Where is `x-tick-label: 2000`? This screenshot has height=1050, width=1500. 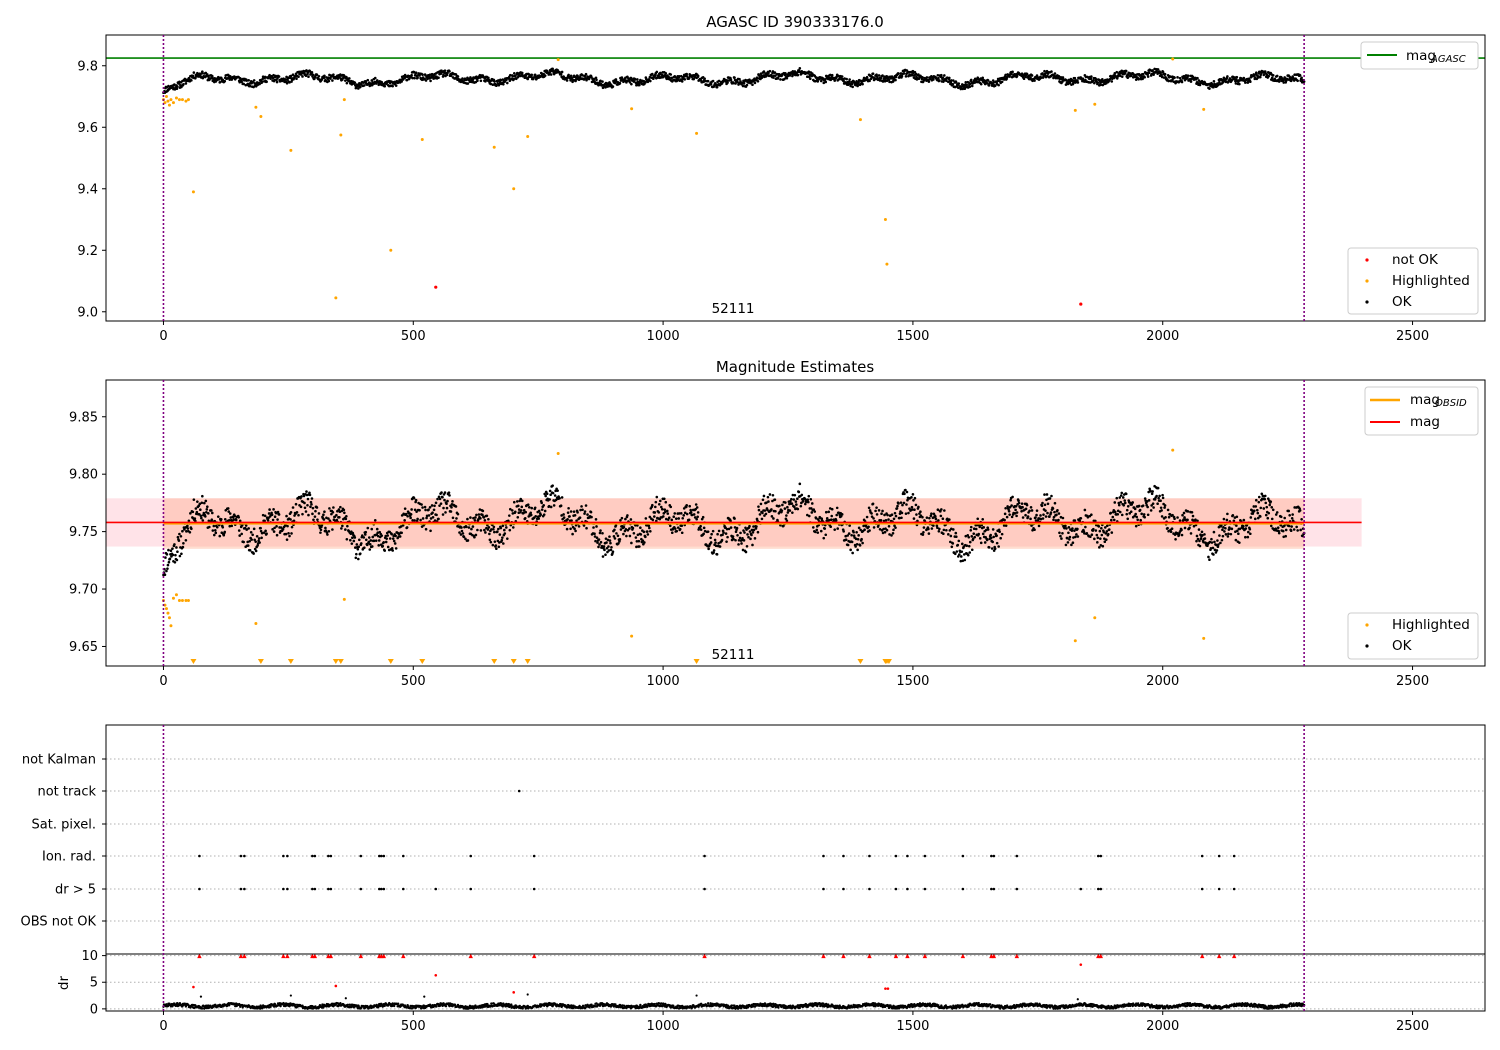
x-tick-label: 2000 is located at coordinates (1162, 336).